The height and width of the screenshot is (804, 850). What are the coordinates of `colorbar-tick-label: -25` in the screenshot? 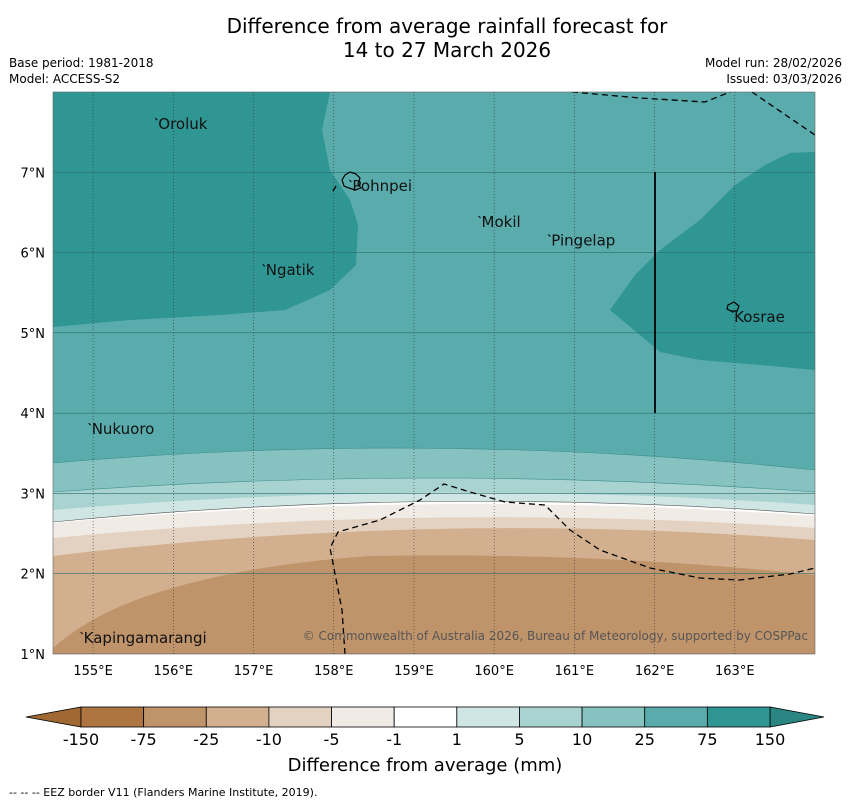 It's located at (206, 739).